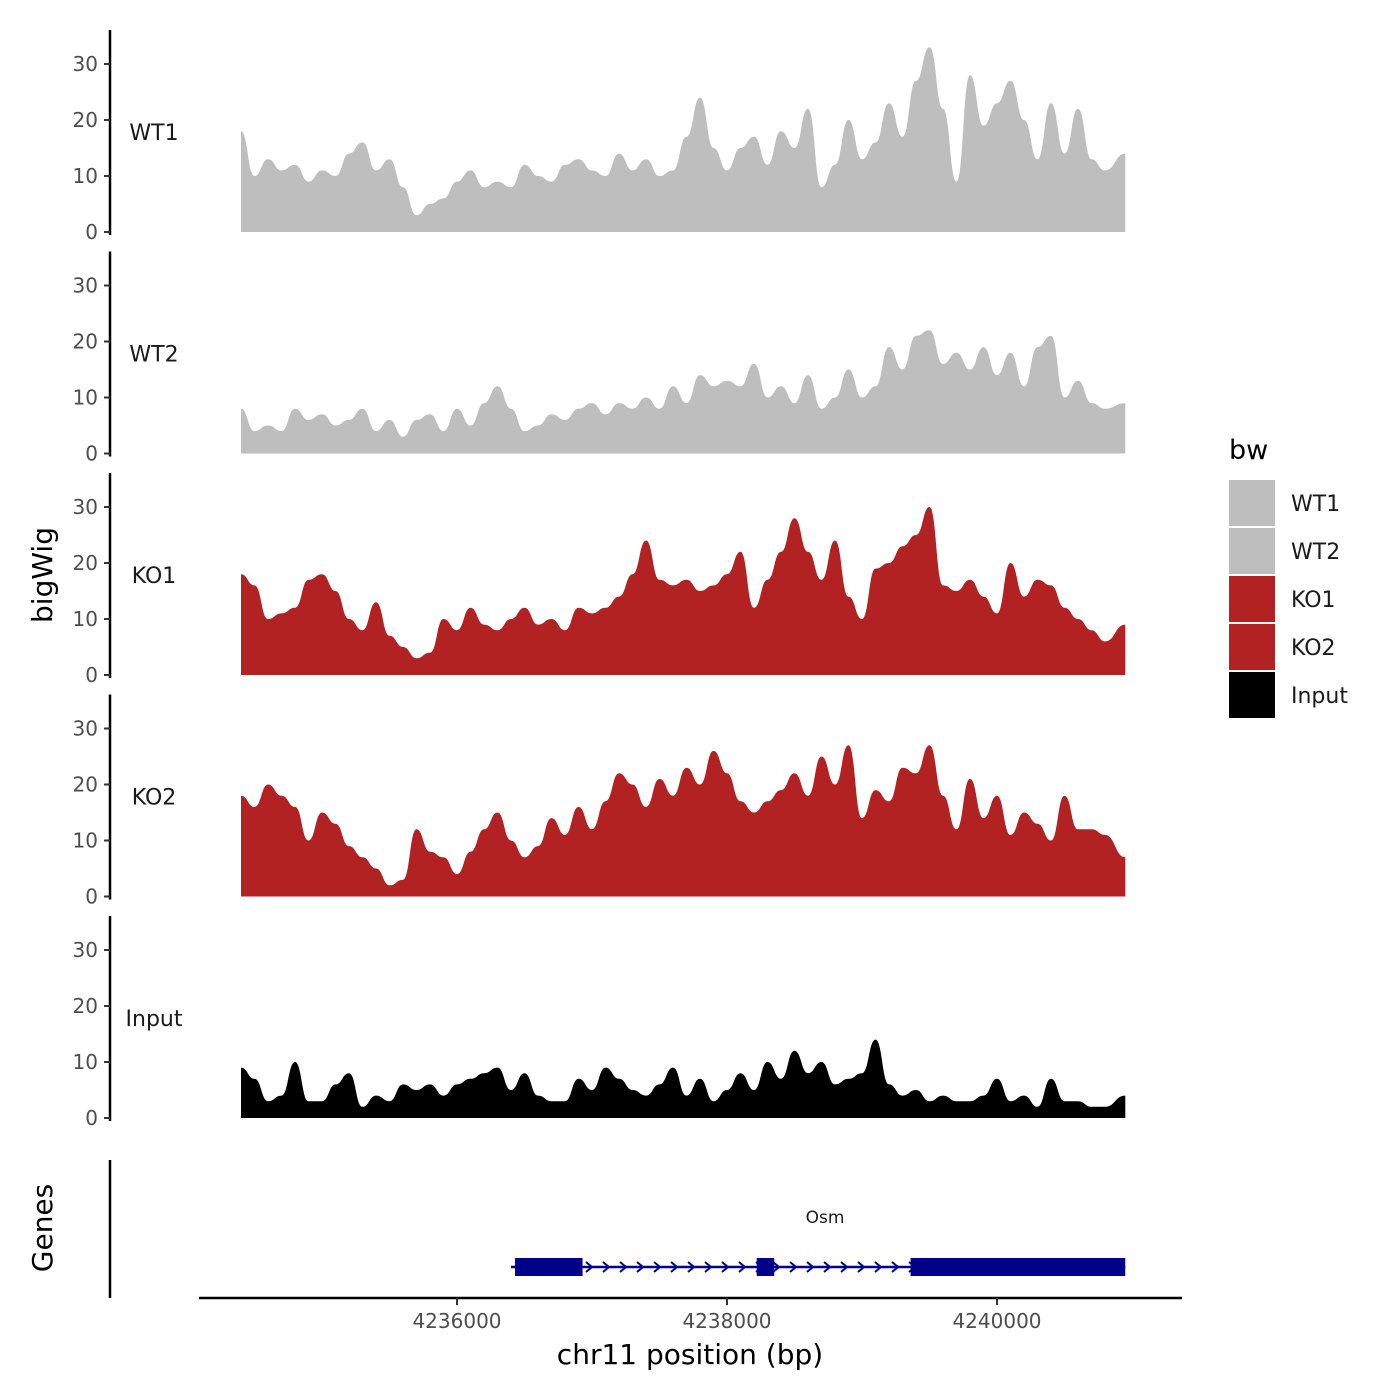  I want to click on track-input: 0 10 20 30 Input, so click(599, 1023).